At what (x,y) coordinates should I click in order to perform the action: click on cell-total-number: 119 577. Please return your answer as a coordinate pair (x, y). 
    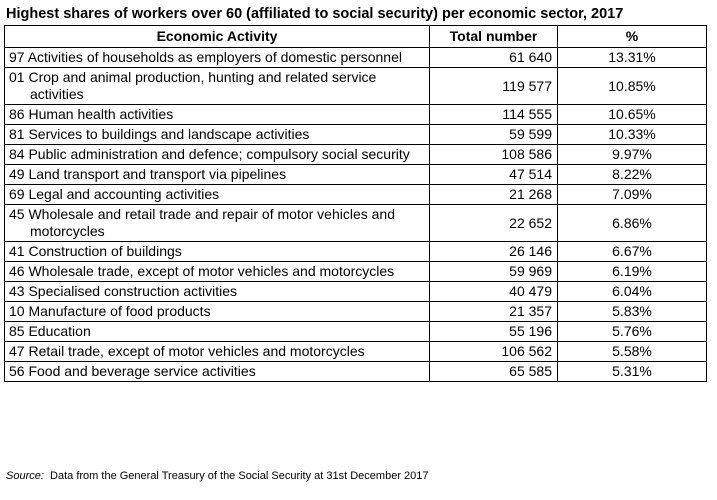
    Looking at the image, I should click on (493, 86).